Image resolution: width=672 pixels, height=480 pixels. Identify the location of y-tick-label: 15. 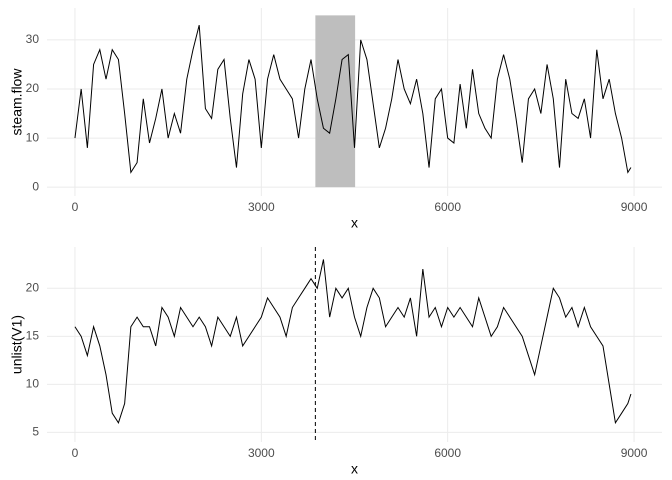
(33, 336).